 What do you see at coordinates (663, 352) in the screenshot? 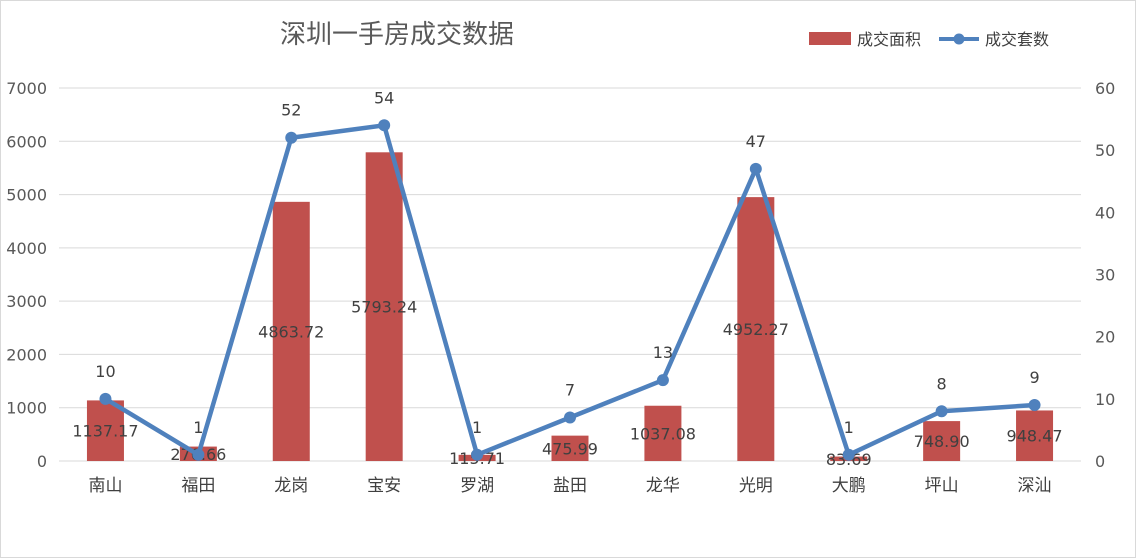
I see `line-value-label: 13` at bounding box center [663, 352].